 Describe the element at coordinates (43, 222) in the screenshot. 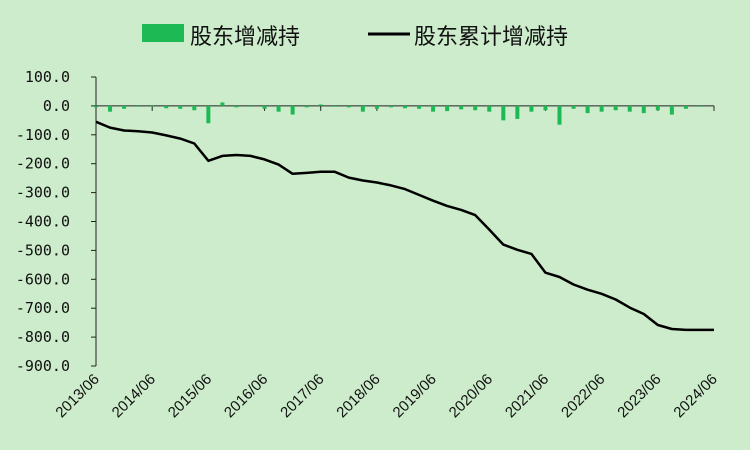

I see `y-tick-label: -400.0` at that location.